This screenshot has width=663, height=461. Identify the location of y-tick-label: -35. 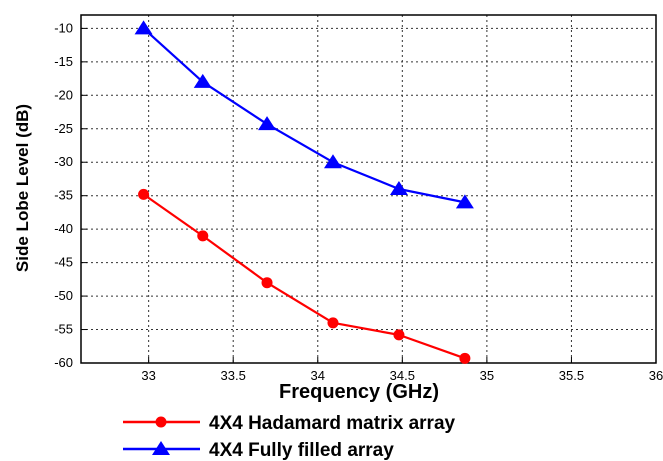
(63, 195).